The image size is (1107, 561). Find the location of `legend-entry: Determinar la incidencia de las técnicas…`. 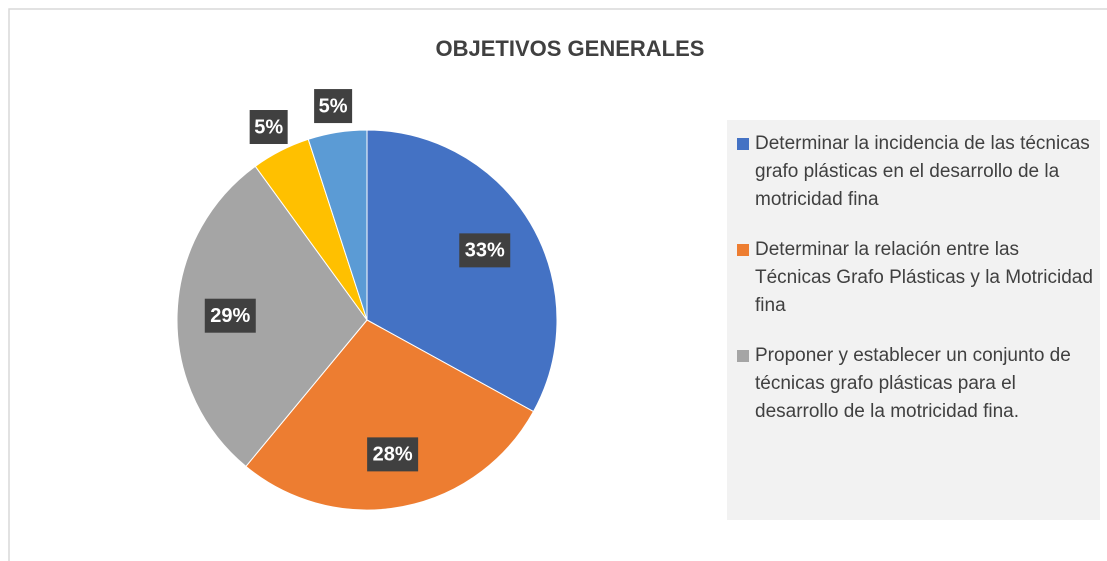

legend-entry: Determinar la incidencia de las técnicas… is located at coordinates (915, 172).